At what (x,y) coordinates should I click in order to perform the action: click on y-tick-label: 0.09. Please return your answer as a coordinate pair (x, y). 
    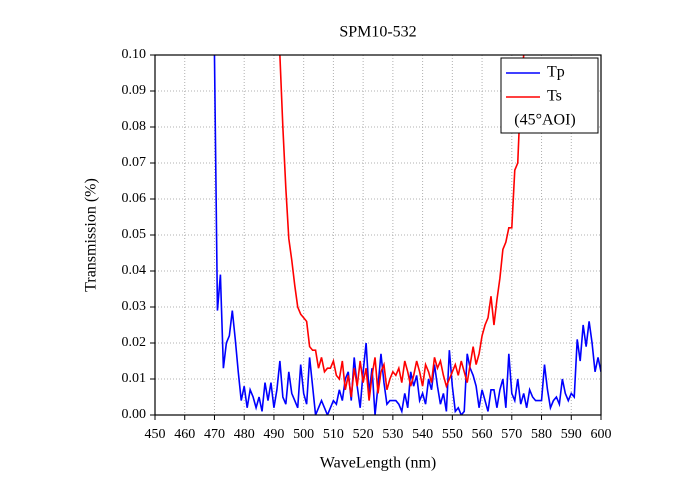
    Looking at the image, I should click on (134, 90).